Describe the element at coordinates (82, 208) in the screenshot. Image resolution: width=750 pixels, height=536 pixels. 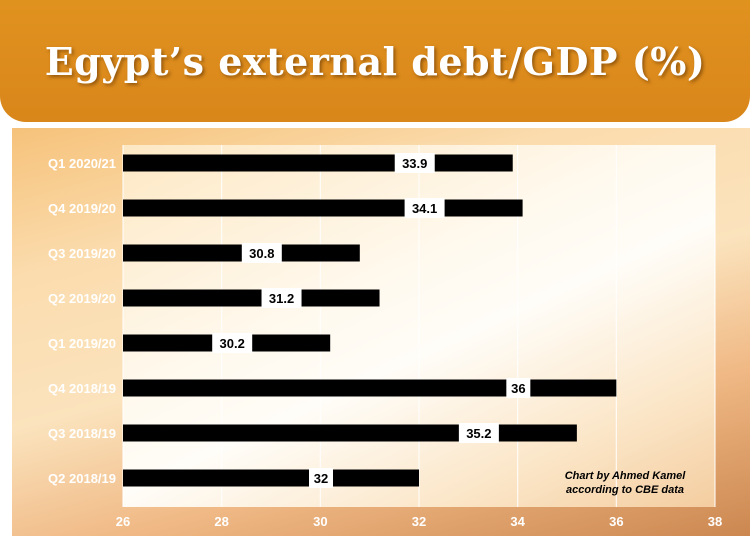
I see `y-tick-label: Q4 2019/20` at that location.